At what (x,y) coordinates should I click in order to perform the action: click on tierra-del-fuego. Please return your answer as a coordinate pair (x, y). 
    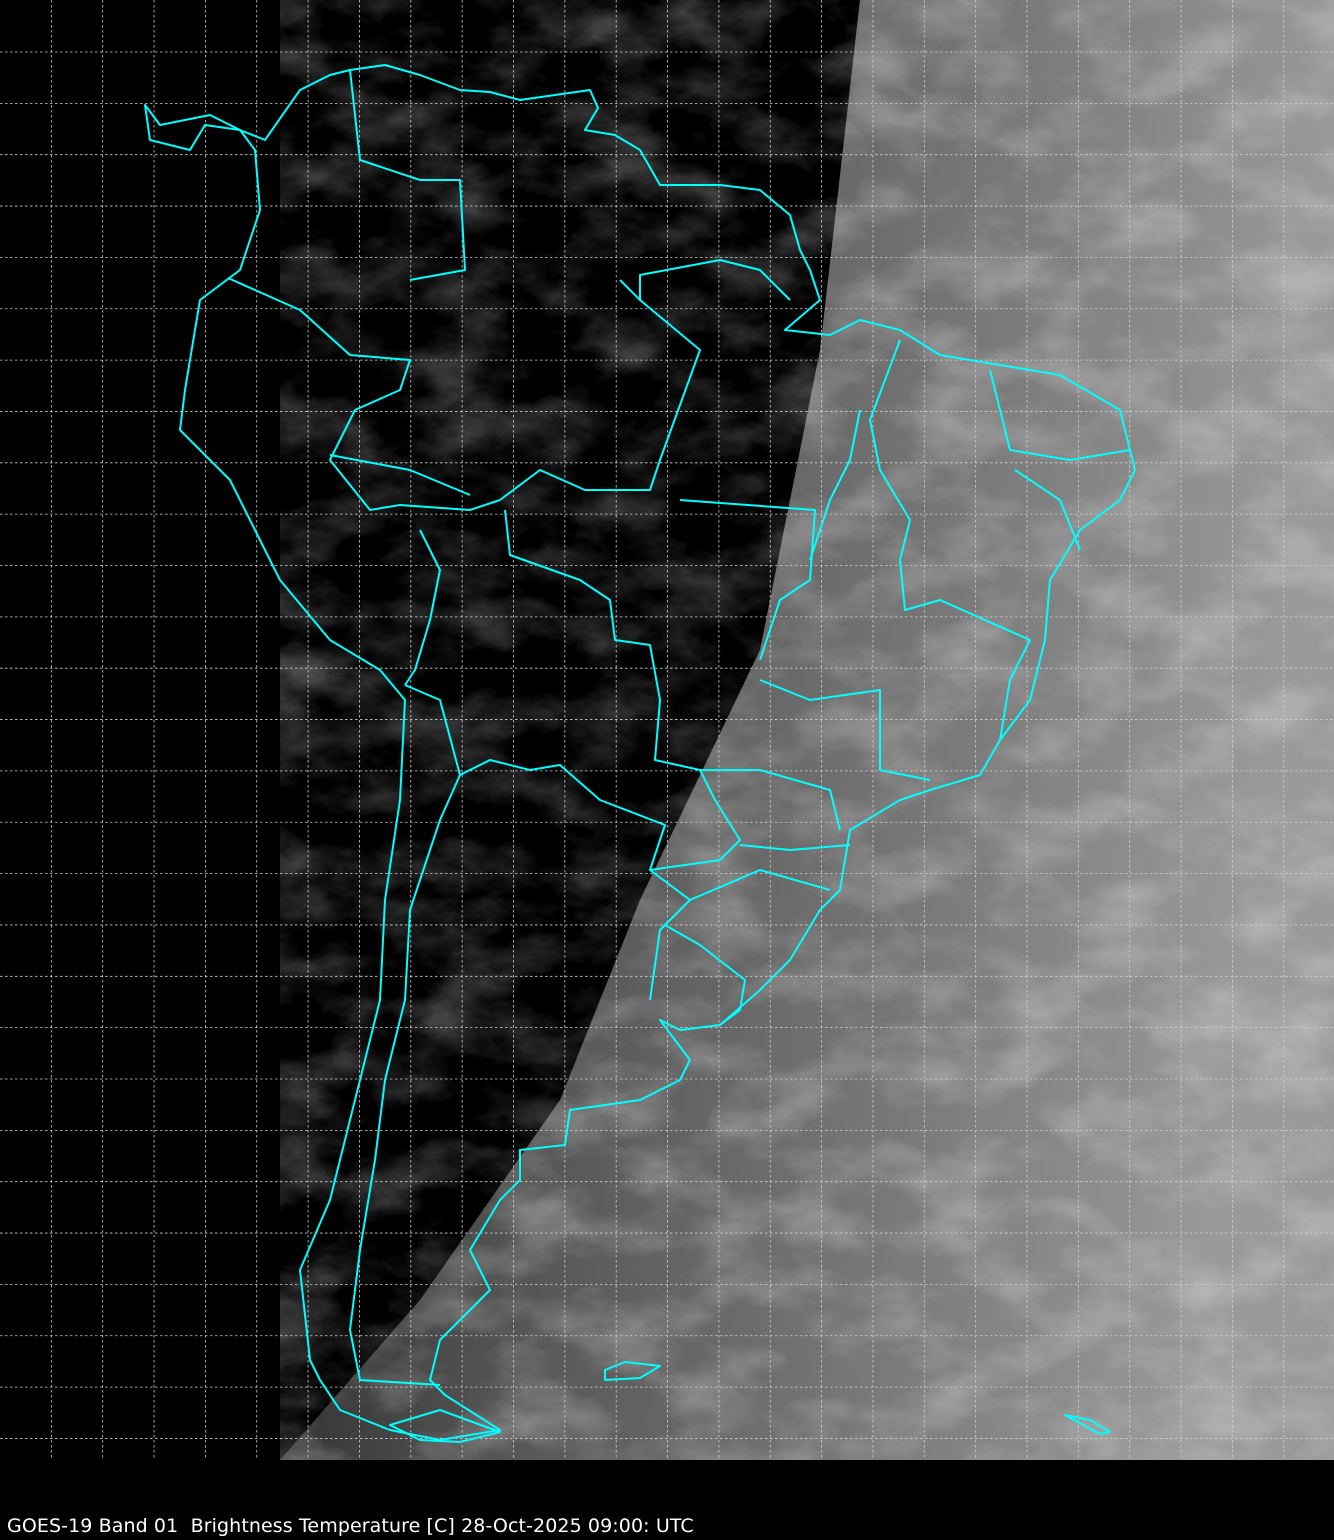
    Looking at the image, I should click on (445, 1426).